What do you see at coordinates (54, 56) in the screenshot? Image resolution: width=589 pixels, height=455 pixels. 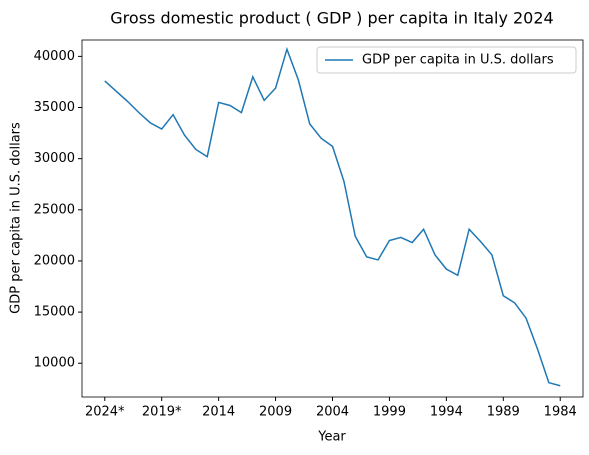 I see `y-tick-label: 40000` at bounding box center [54, 56].